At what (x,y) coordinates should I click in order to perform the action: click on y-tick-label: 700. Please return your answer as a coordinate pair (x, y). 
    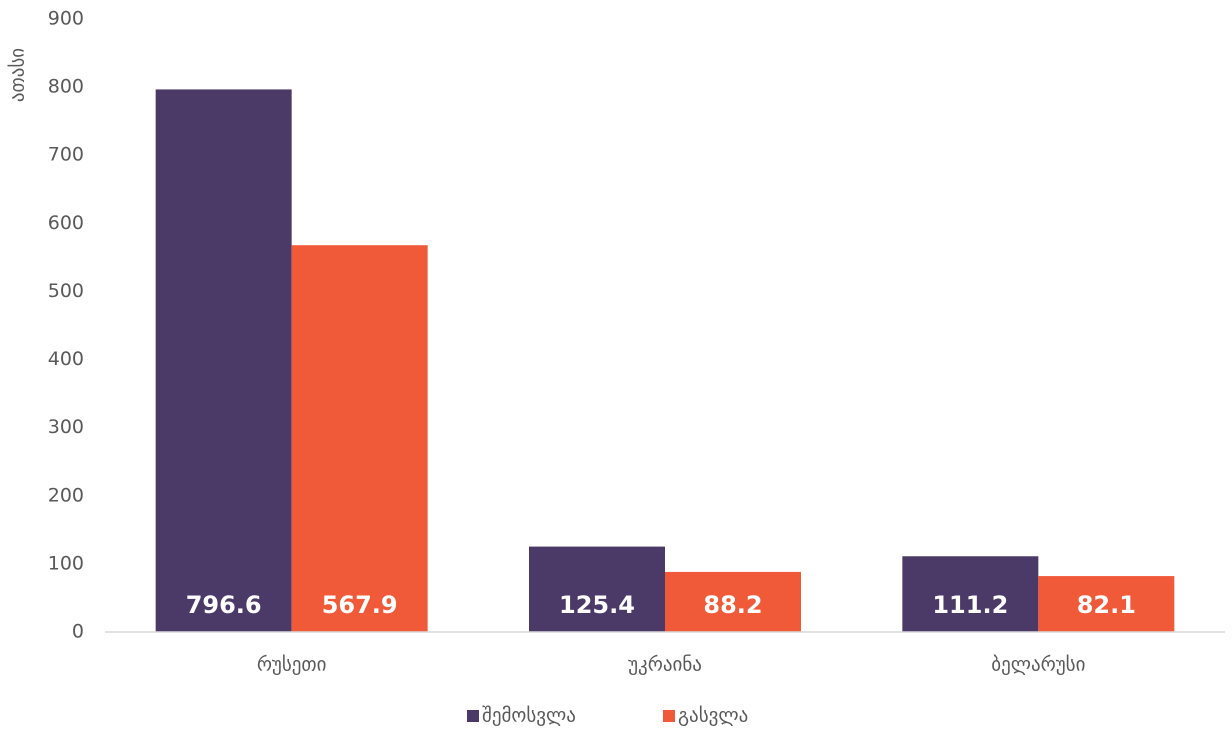
    Looking at the image, I should click on (66, 155).